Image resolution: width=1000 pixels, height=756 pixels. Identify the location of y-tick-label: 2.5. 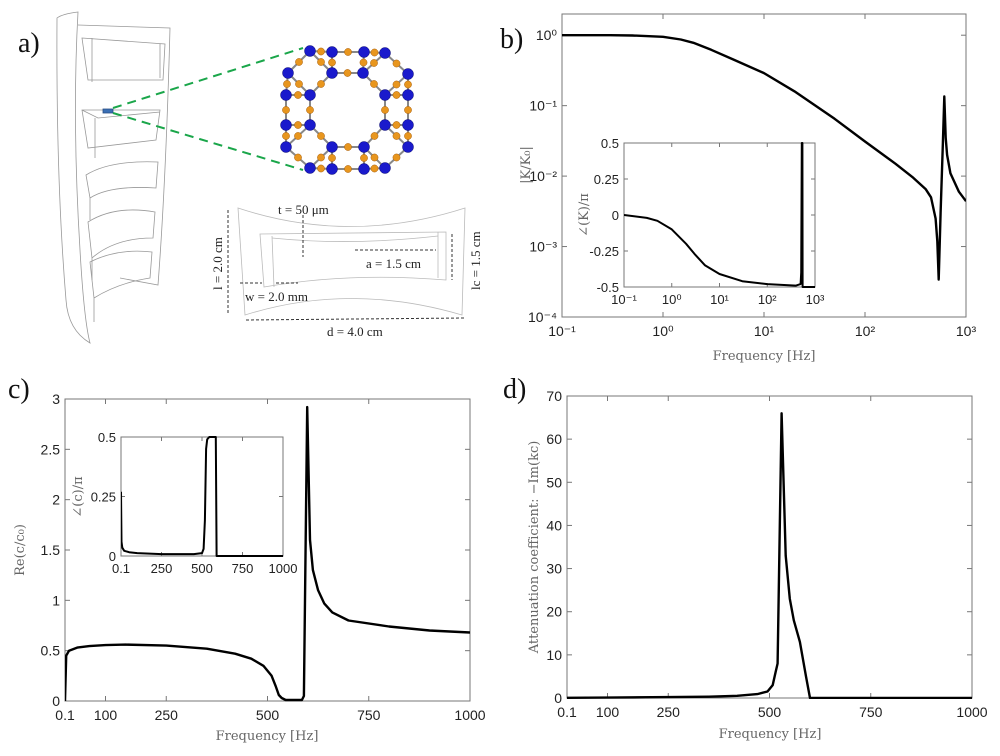
(51, 449).